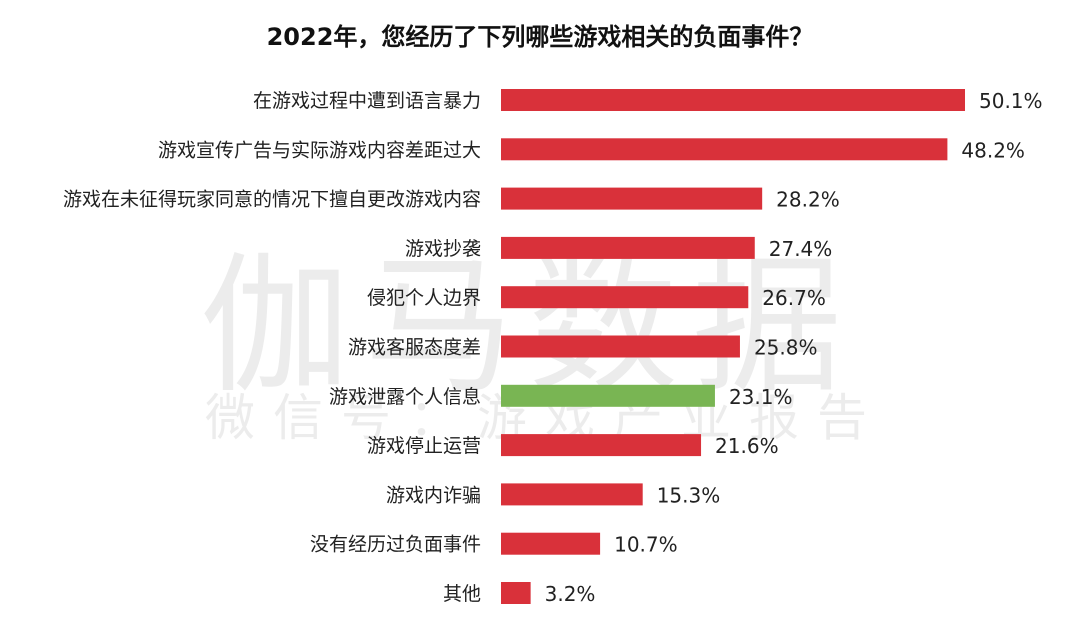 The image size is (1080, 642). Describe the element at coordinates (424, 446) in the screenshot. I see `category-label: 游戏停止运营` at that location.